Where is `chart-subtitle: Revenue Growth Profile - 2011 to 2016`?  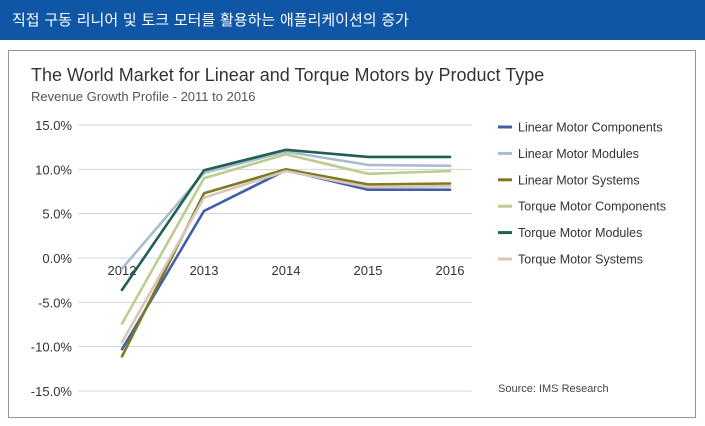 chart-subtitle: Revenue Growth Profile - 2011 to 2016 is located at coordinates (143, 96).